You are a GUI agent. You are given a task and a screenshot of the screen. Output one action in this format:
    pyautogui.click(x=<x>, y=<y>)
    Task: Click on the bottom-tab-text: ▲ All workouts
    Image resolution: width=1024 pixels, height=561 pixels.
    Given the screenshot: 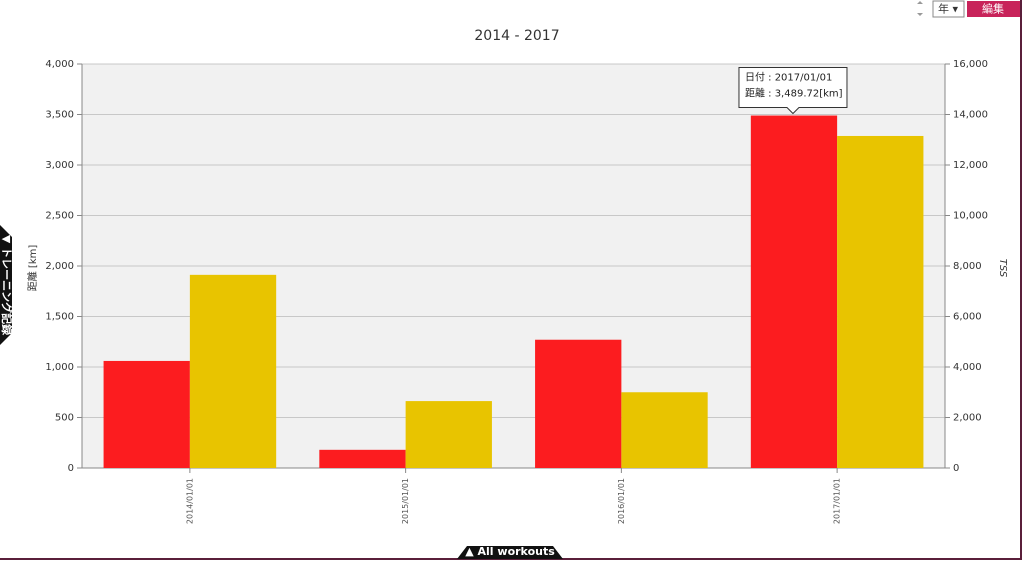 What is the action you would take?
    pyautogui.click(x=510, y=551)
    